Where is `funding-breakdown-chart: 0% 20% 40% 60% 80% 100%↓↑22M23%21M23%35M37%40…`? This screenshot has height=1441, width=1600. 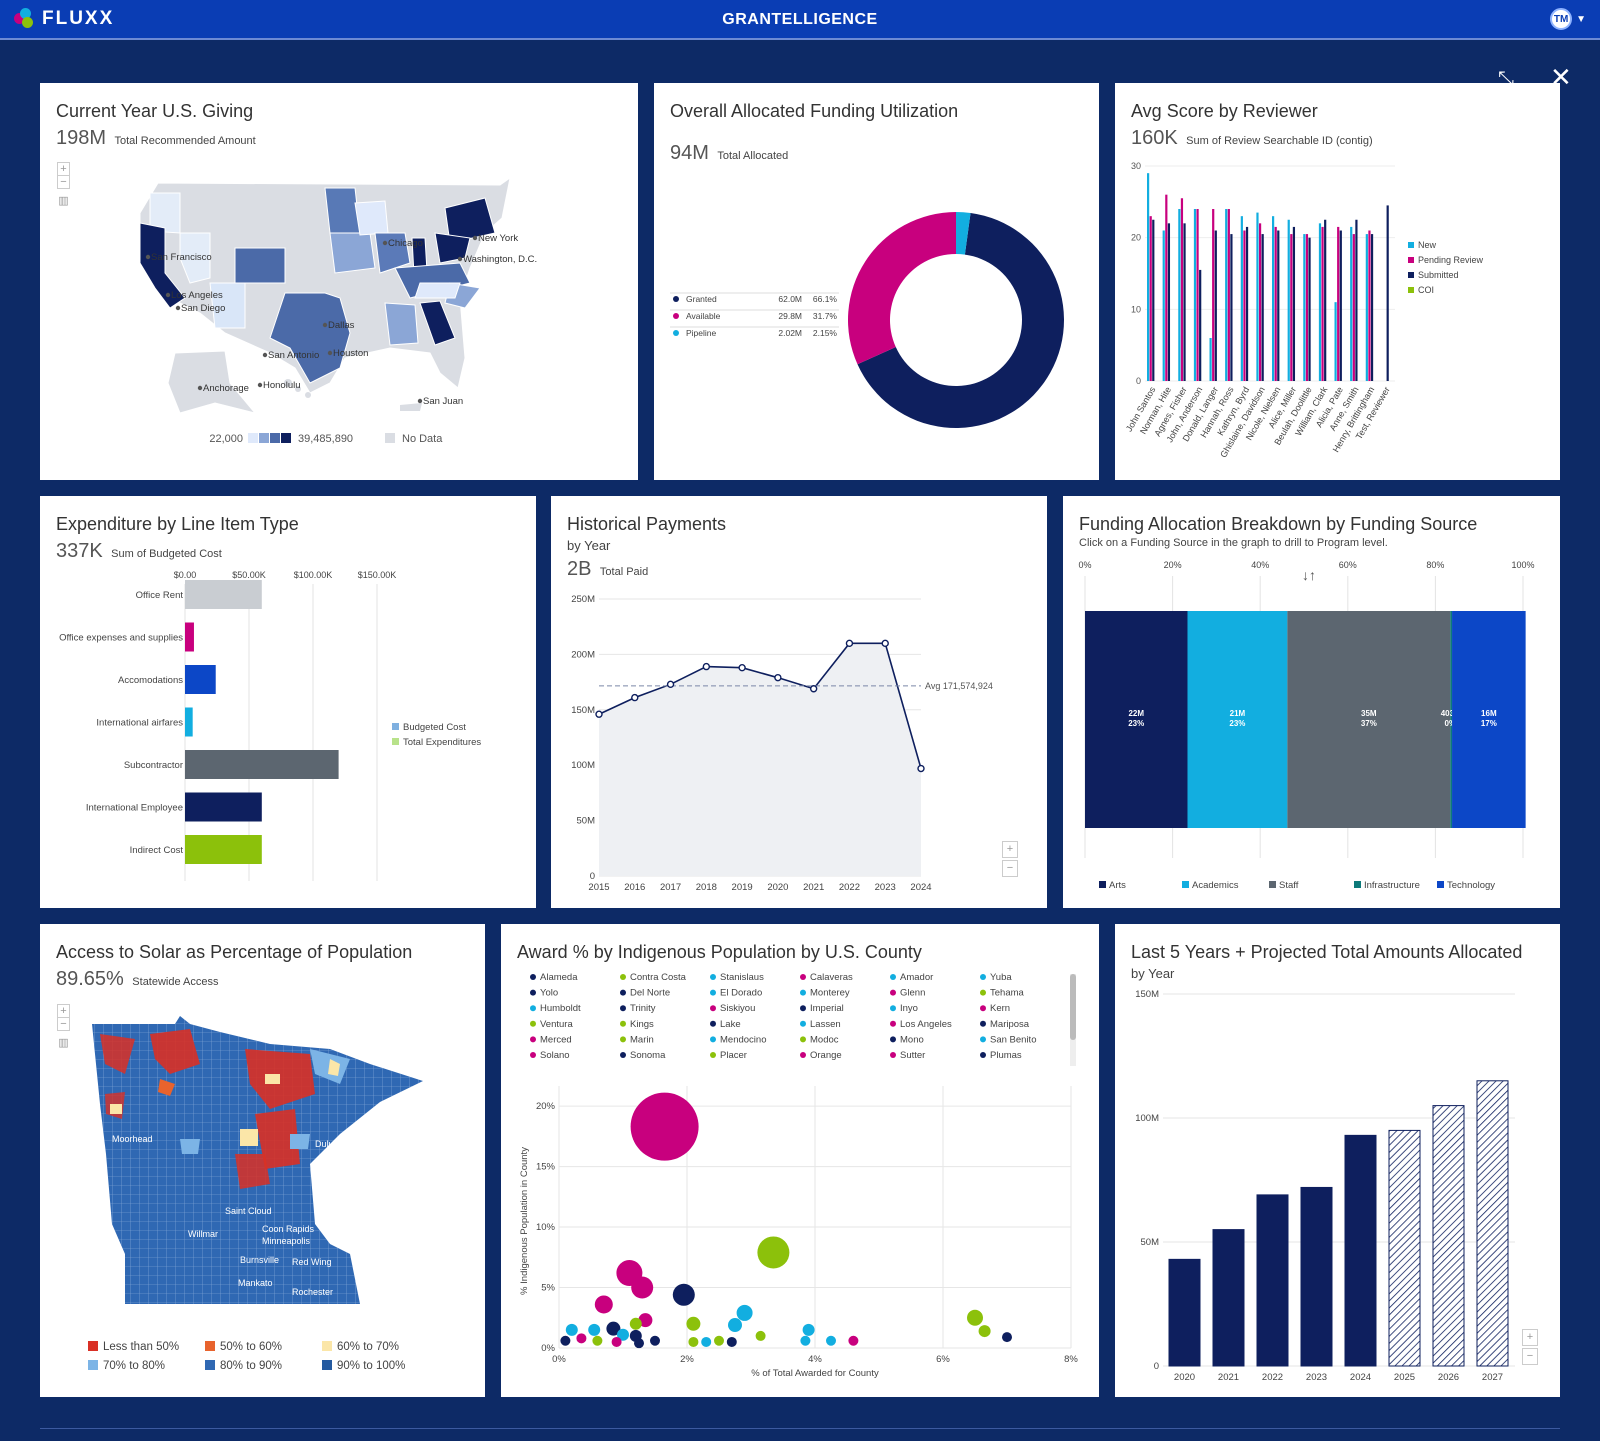
funding-breakdown-chart: 0% 20% 40% 60% 80% 100%↓↑22M23%21M23%35M37%40… is located at coordinates (1311, 702).